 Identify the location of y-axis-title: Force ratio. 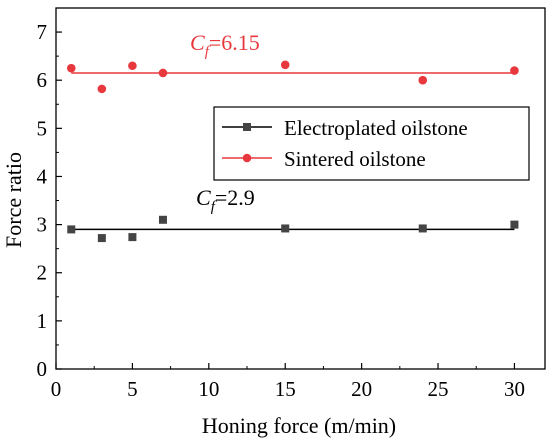
(13, 200).